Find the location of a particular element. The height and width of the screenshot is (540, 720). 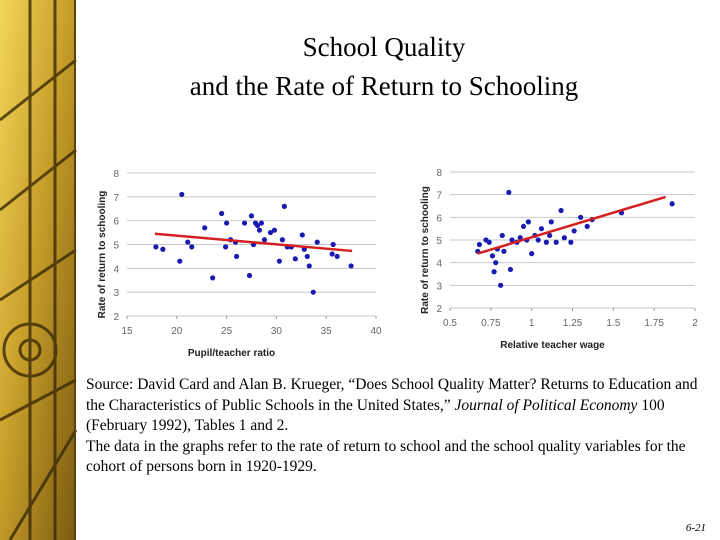

x-tick-label: 2 is located at coordinates (695, 323).